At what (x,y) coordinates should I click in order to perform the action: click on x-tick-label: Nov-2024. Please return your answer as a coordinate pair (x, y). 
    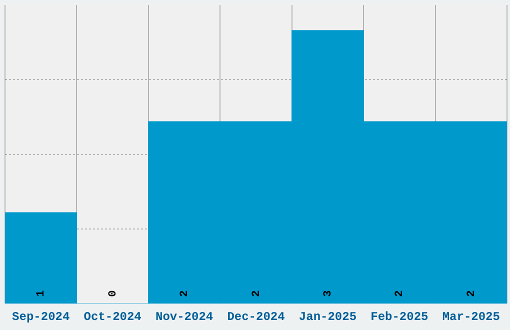
    Looking at the image, I should click on (184, 317).